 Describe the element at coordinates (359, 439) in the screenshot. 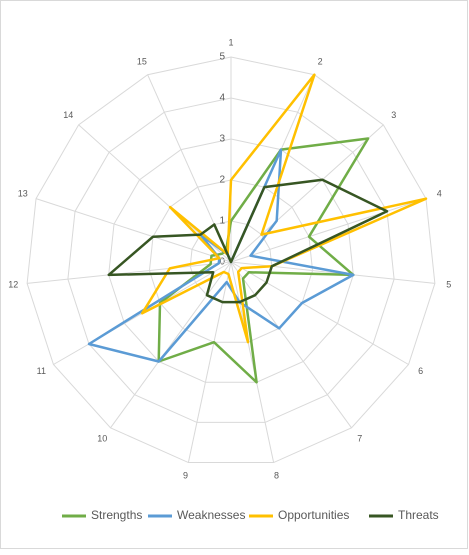

I see `category-label: 7` at that location.